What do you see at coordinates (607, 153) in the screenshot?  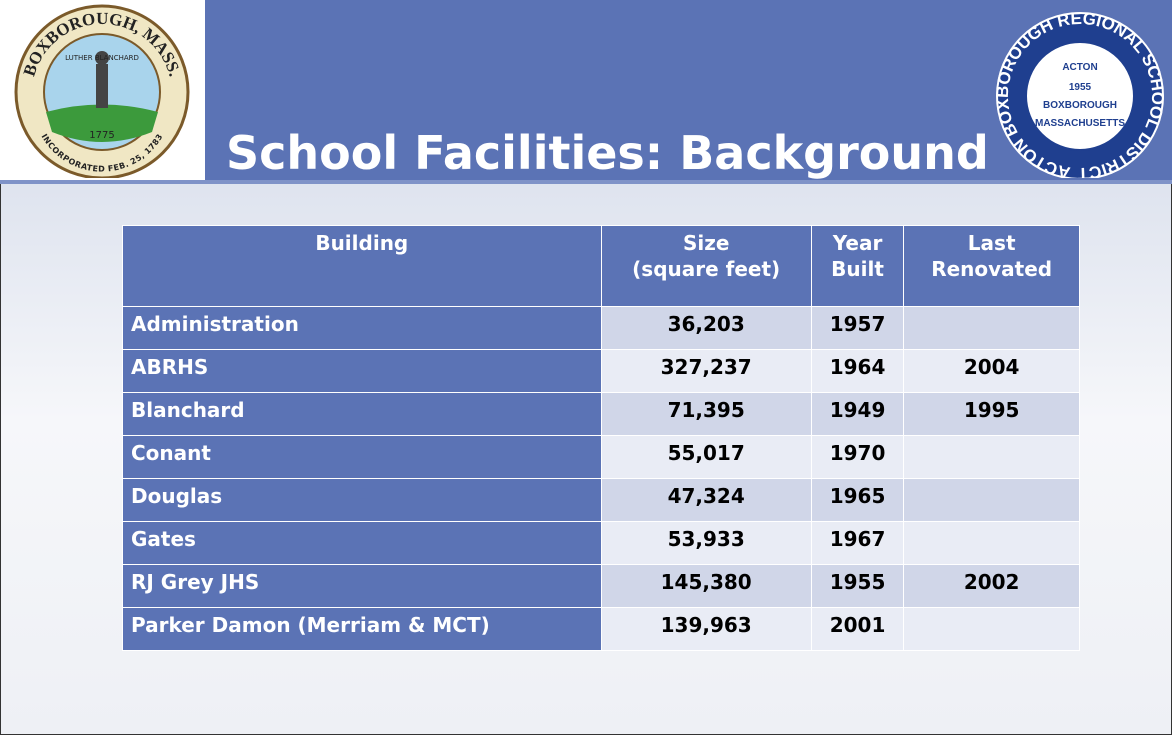 I see `slide-title: School Facilities: Background` at bounding box center [607, 153].